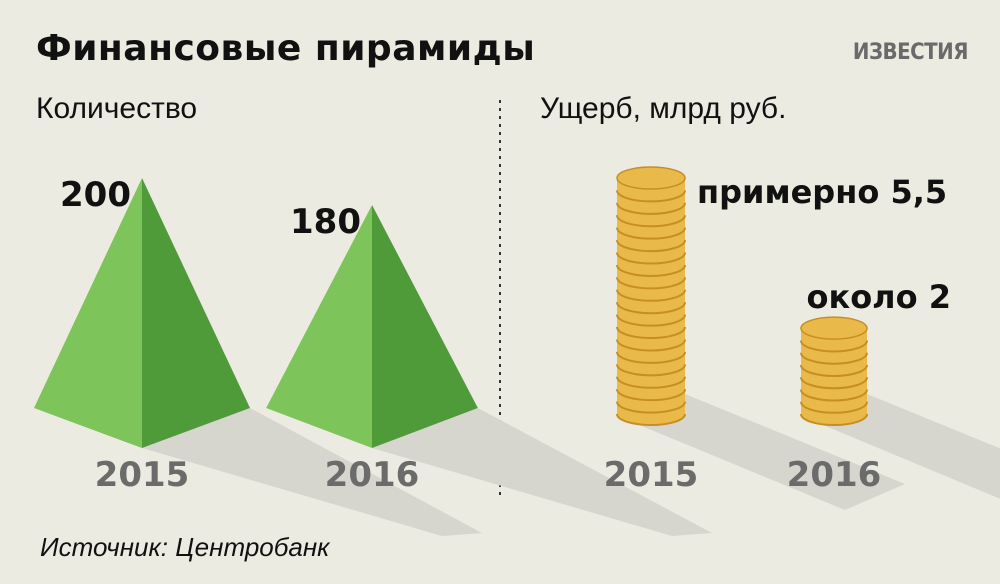  Describe the element at coordinates (117, 108) in the screenshot. I see `left-chart-subtitle: Количество` at that location.